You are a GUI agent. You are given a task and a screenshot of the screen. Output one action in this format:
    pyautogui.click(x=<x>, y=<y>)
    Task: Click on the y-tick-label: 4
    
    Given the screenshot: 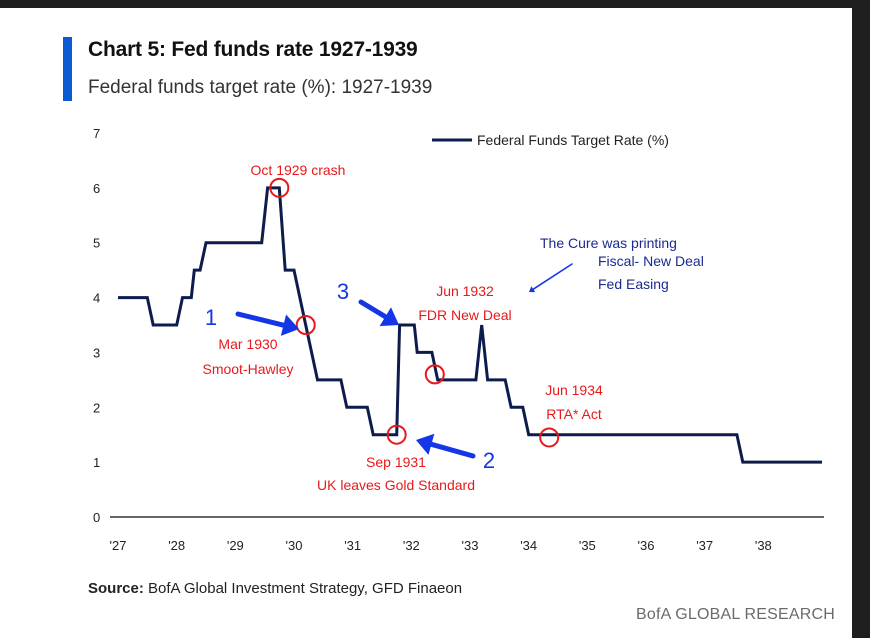 What is the action you would take?
    pyautogui.click(x=96, y=298)
    